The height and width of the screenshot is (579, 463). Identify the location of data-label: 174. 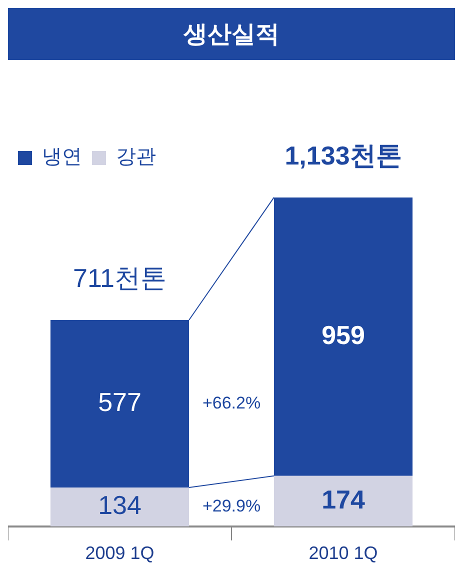
(344, 499).